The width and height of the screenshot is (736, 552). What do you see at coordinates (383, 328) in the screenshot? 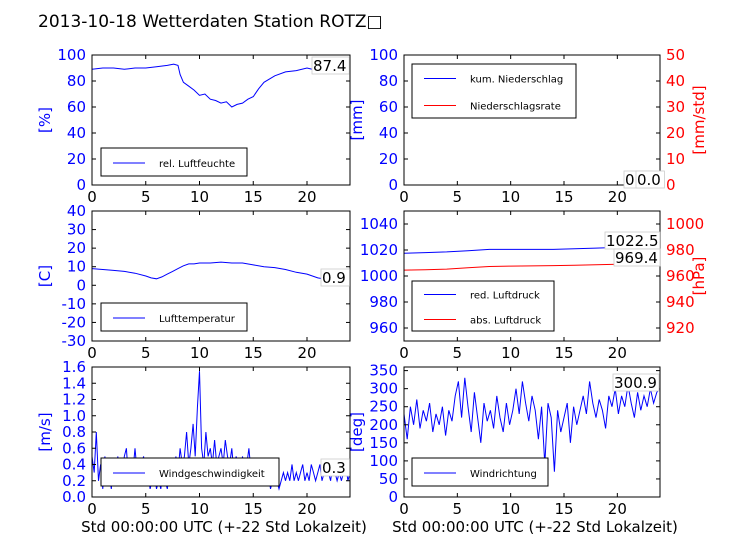
I see `y-tick-label: 960` at bounding box center [383, 328].